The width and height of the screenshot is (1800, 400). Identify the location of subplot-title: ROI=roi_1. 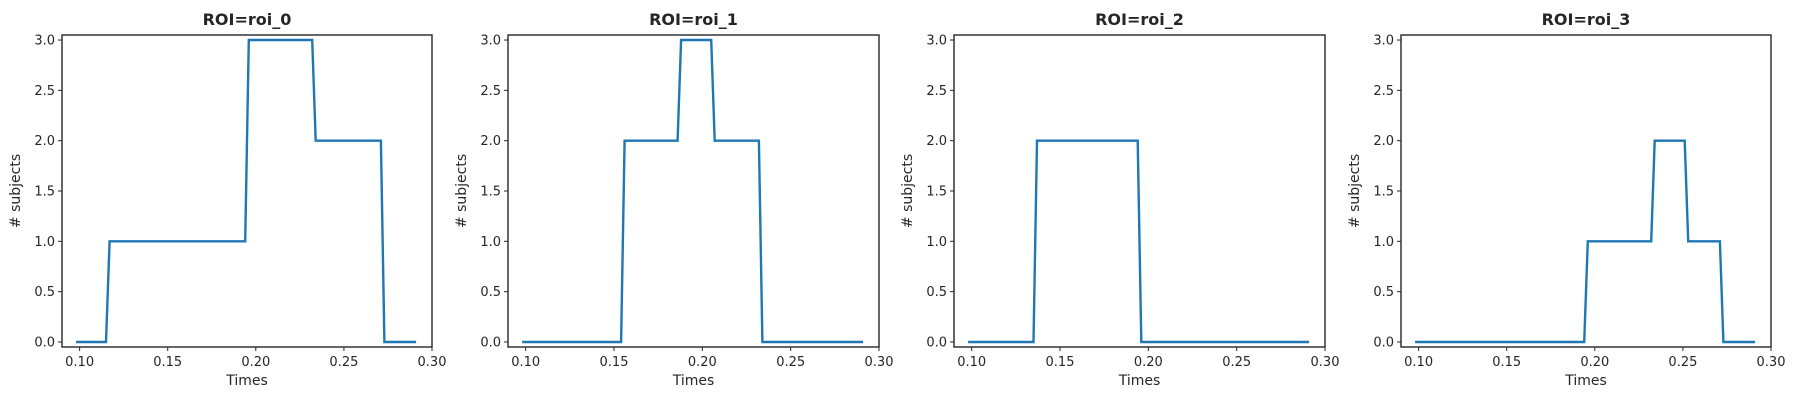
(693, 19).